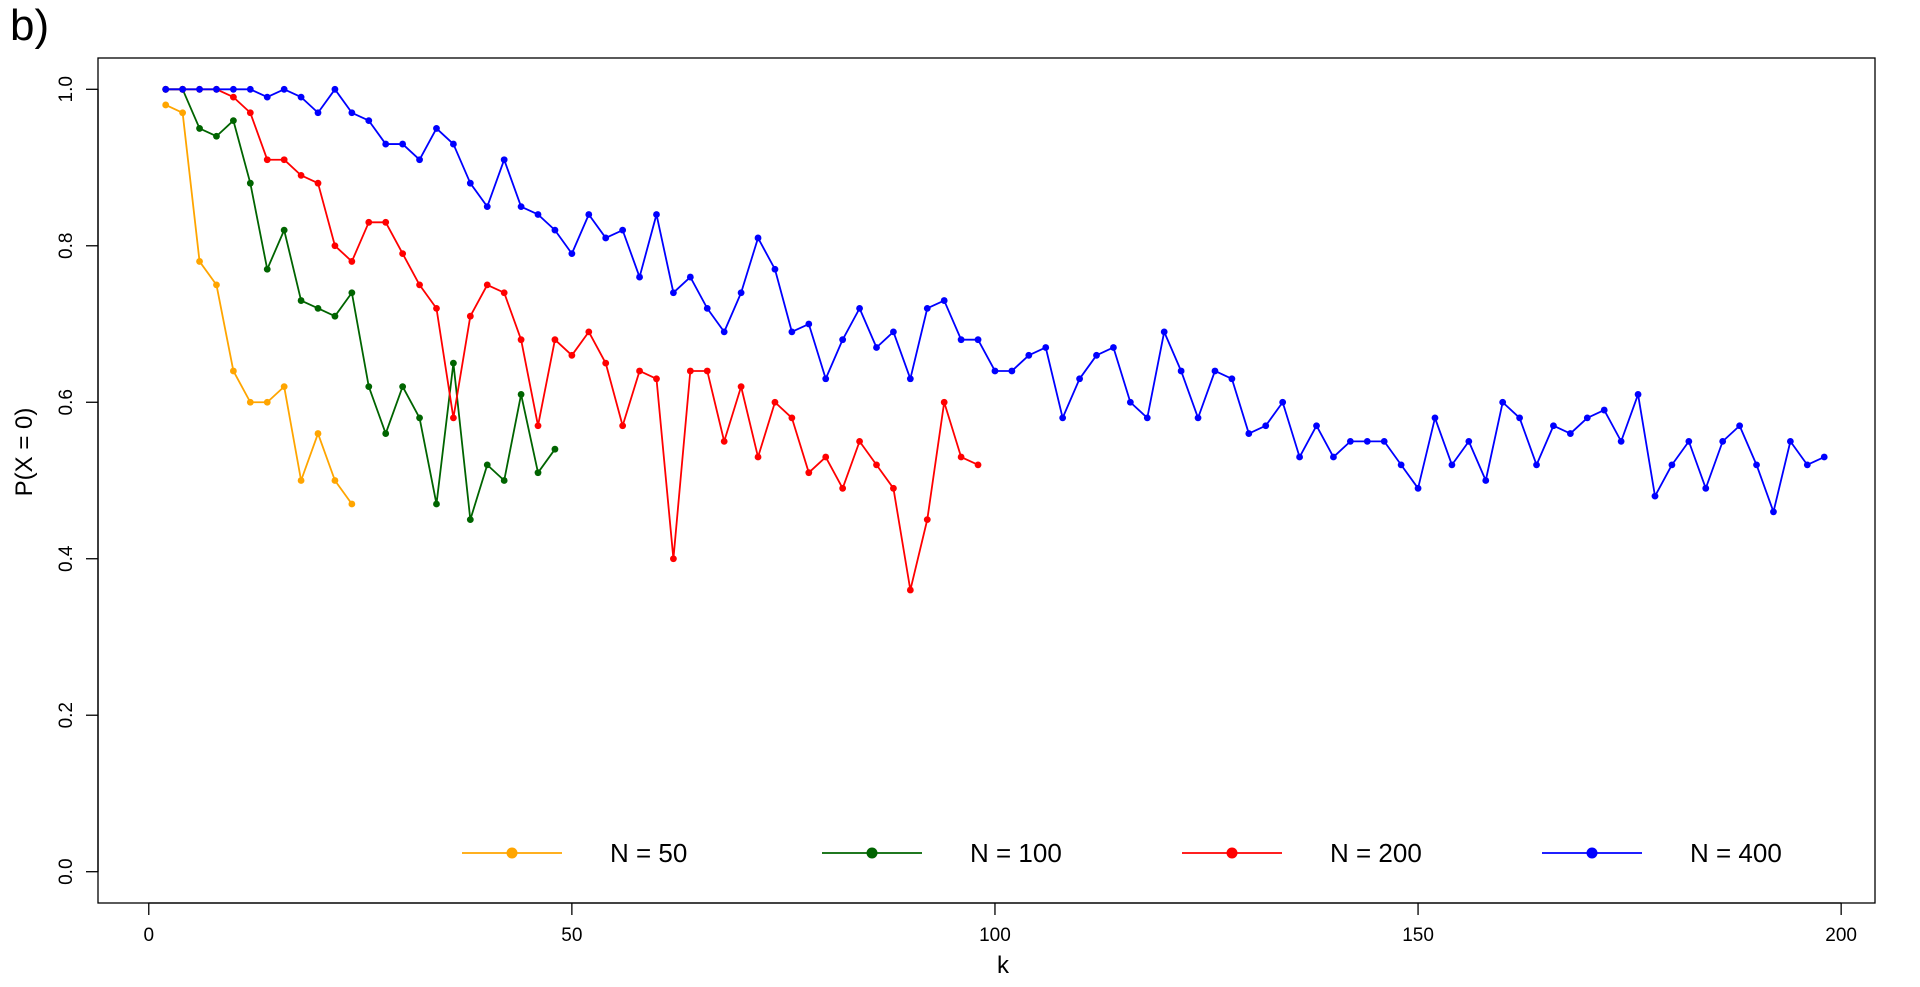  Describe the element at coordinates (942, 853) in the screenshot. I see `legend-item: N = 100` at that location.